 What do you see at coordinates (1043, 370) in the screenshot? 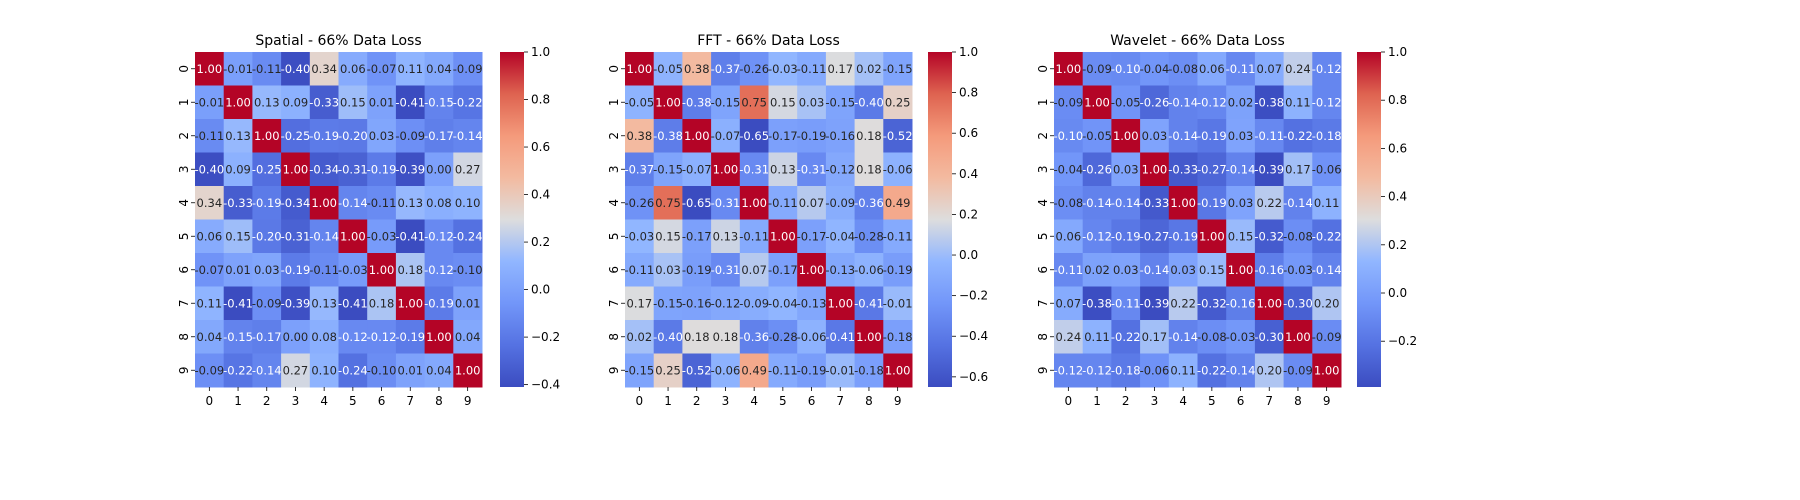
I see `y-tick-label: 9` at bounding box center [1043, 370].